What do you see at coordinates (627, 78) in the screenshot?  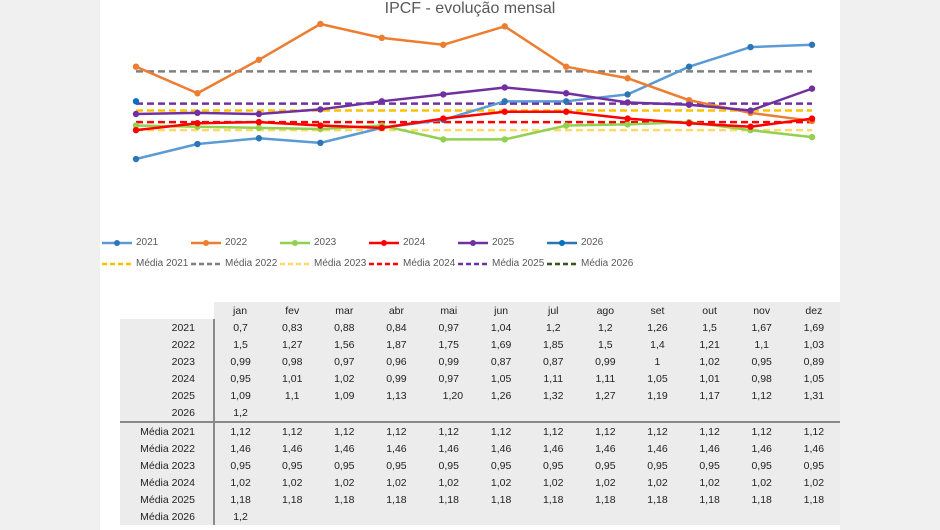 I see `data-point-2022-set` at bounding box center [627, 78].